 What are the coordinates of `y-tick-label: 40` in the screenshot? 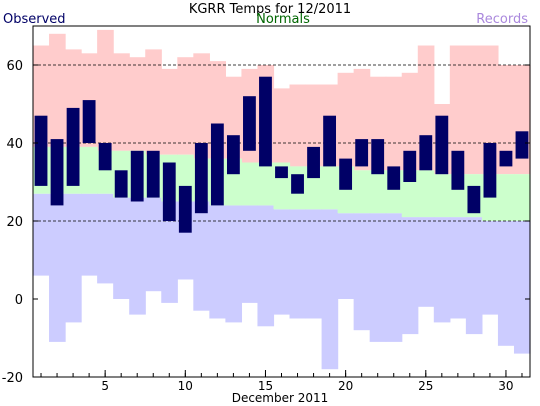 It's located at (14, 144).